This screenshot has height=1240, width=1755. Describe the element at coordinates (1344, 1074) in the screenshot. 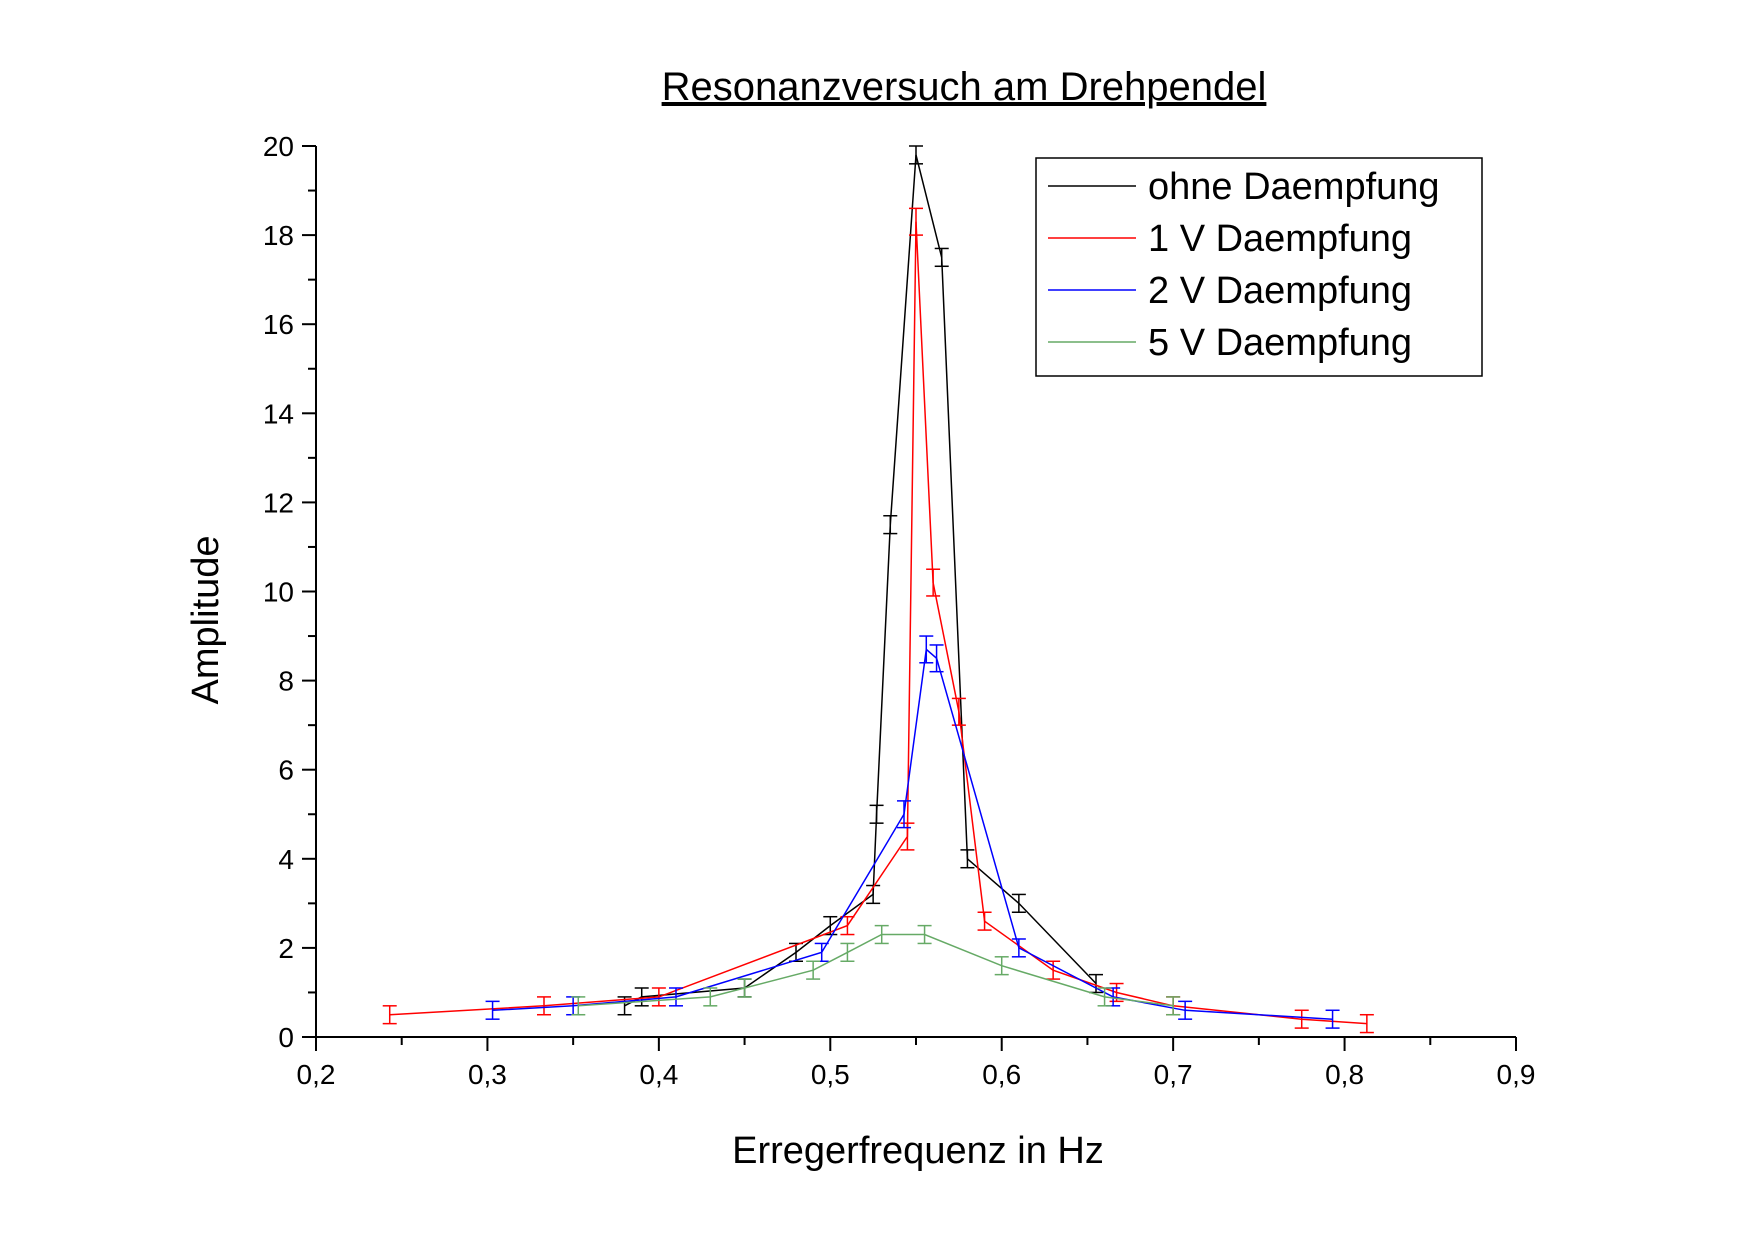

I see `x-tick-label: 0,8` at that location.